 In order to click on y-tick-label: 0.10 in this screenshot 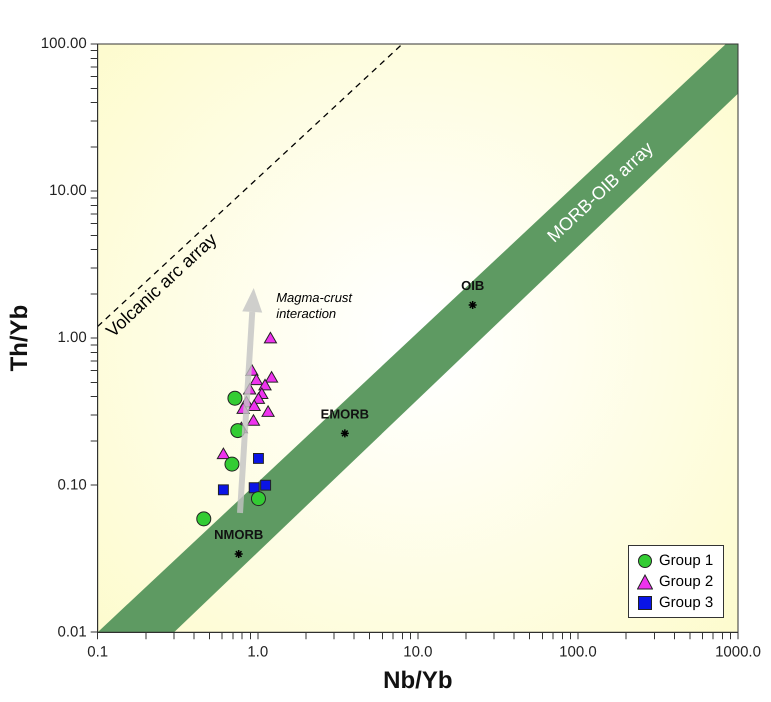, I will do `click(72, 485)`.